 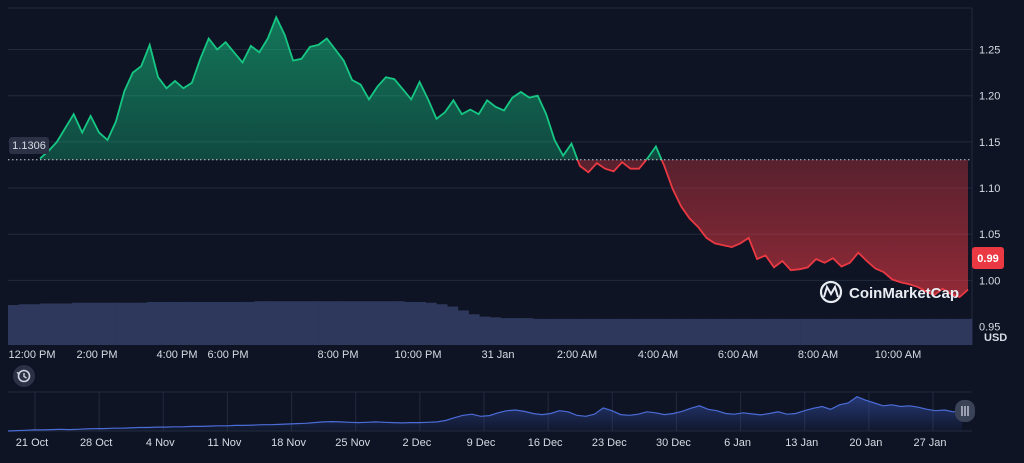 I want to click on y-axis: 1.25 1.20 1.15 1.10 1.05 1.00 0.95, so click(x=989, y=189).